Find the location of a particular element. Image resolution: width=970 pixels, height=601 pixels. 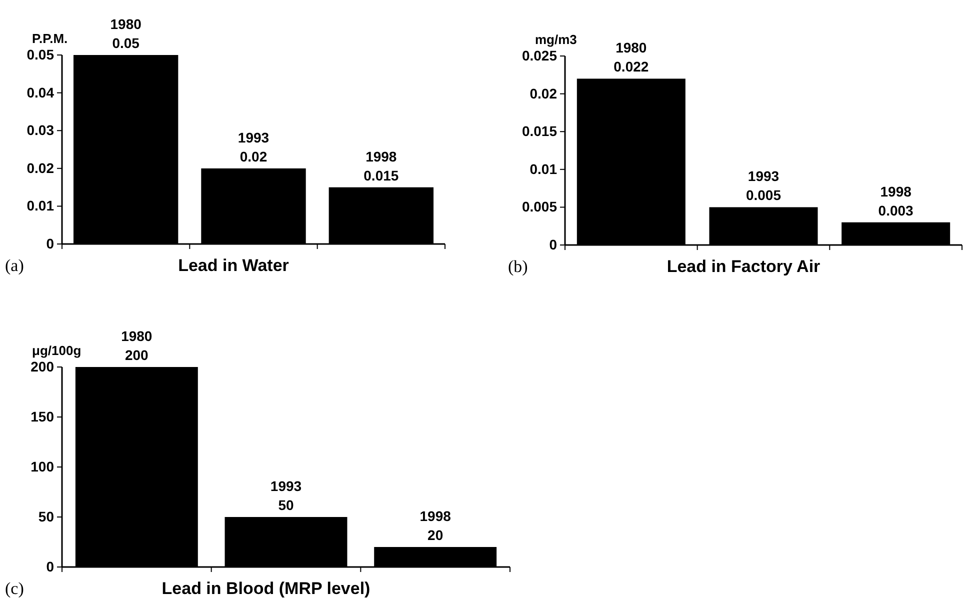

data-label: 0.022 is located at coordinates (631, 66).